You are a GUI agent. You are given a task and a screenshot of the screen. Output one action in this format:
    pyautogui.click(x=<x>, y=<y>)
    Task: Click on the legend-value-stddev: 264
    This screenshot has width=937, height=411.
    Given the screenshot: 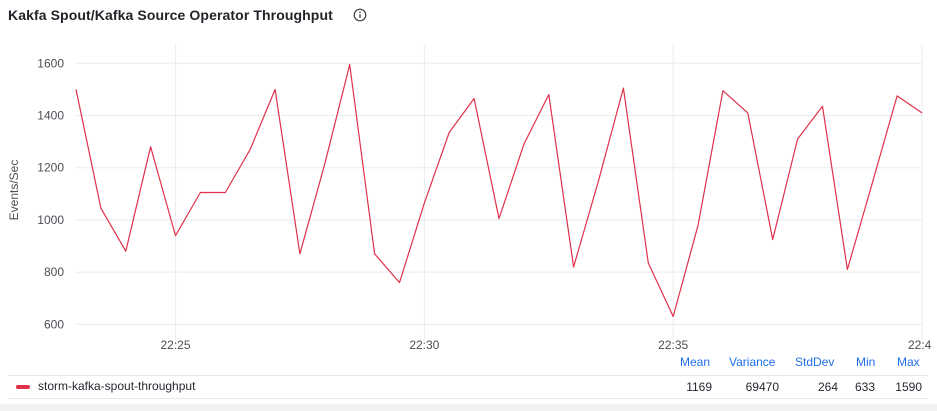 What is the action you would take?
    pyautogui.click(x=827, y=387)
    